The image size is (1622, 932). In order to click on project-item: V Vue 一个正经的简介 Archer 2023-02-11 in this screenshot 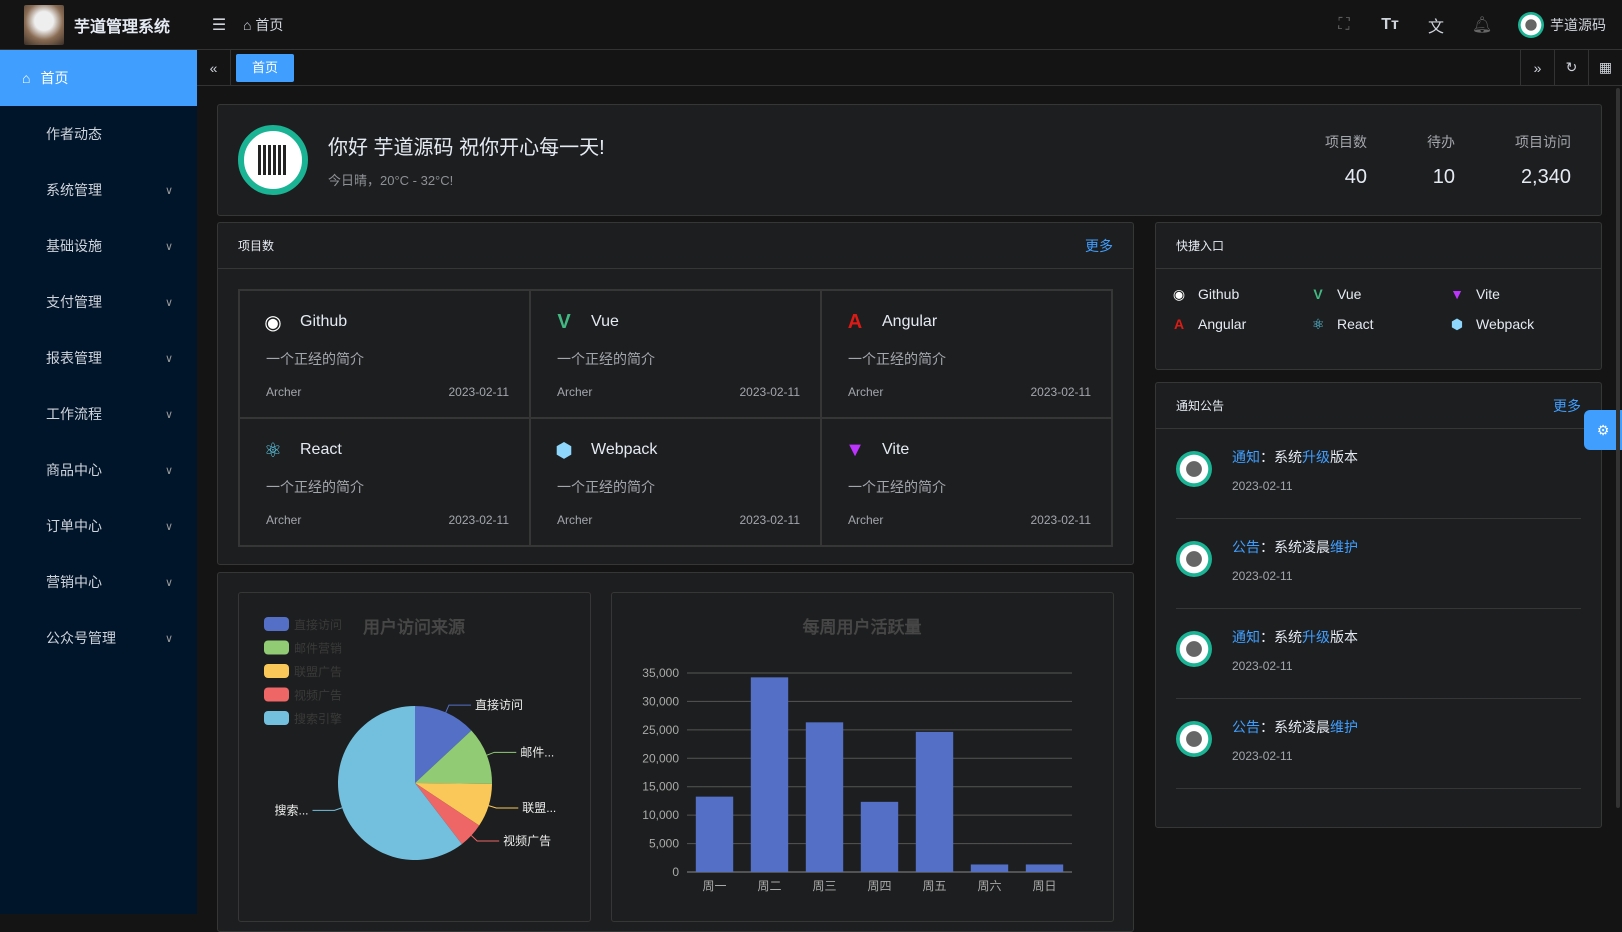, I will do `click(675, 354)`.